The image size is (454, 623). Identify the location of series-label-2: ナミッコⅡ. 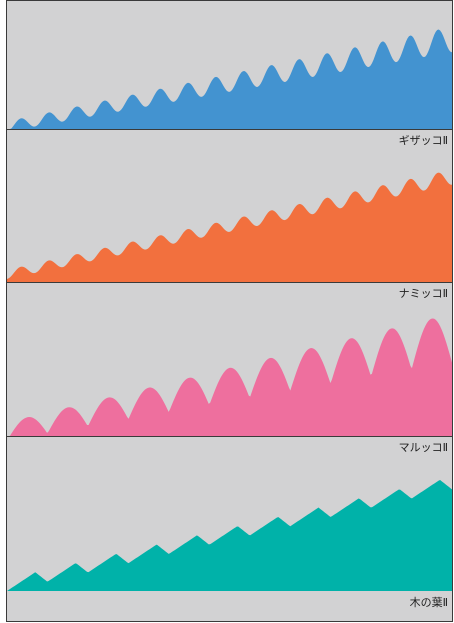
(423, 293).